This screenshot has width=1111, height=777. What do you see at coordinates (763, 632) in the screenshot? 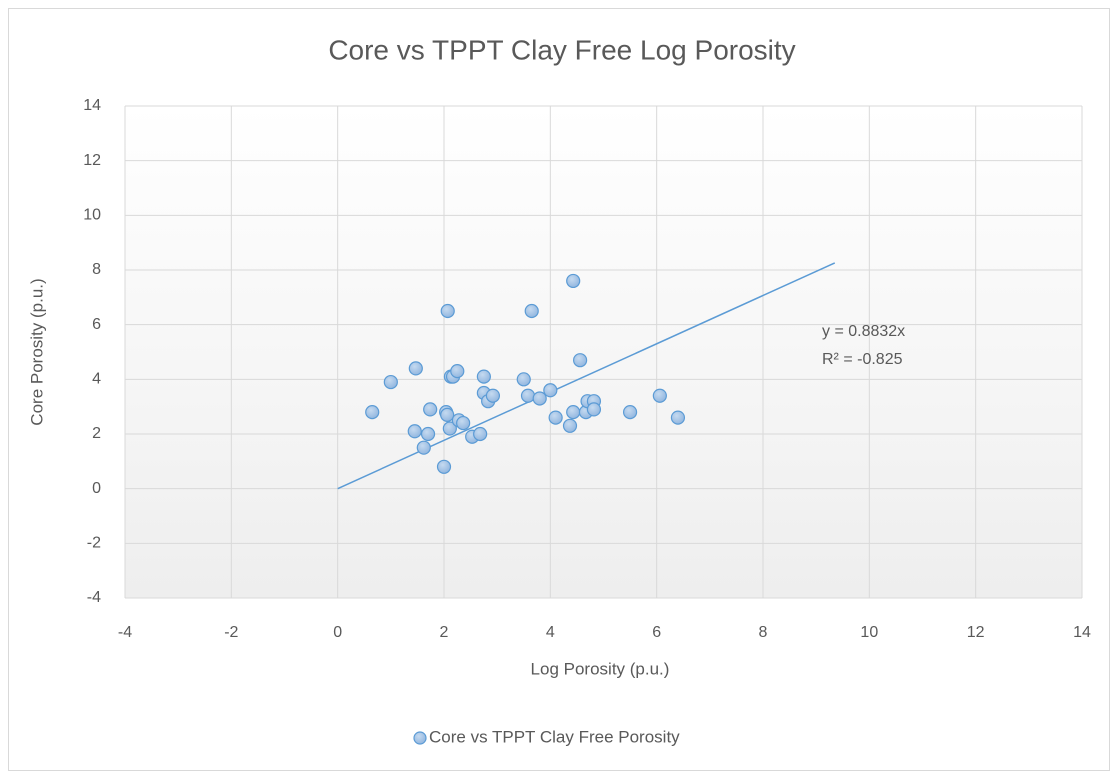
I see `x-tick-label: 8` at bounding box center [763, 632].